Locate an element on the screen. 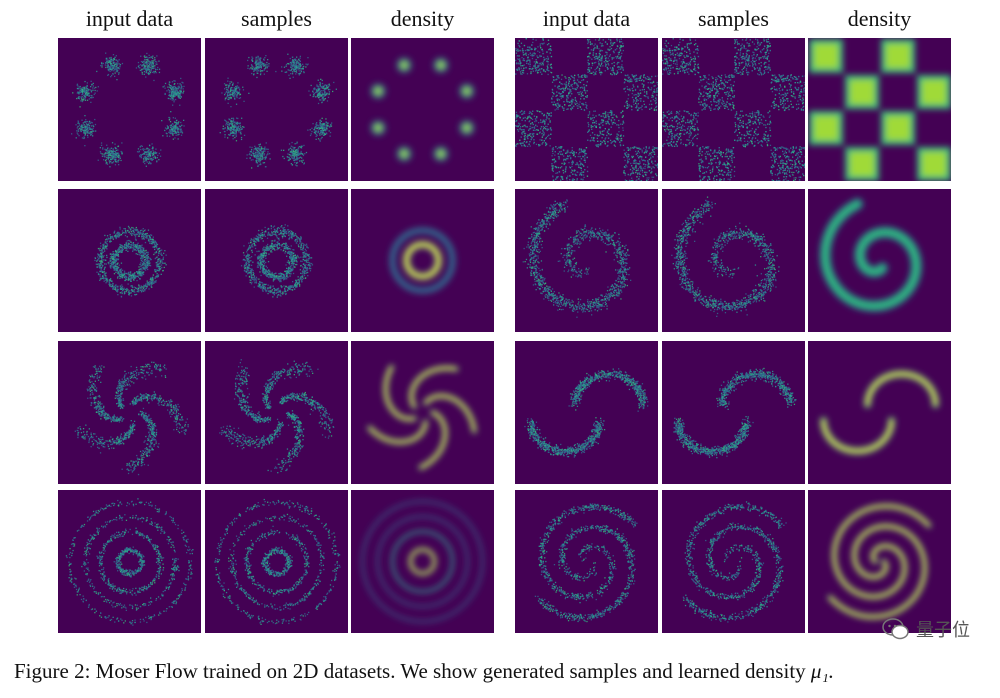 This screenshot has height=698, width=1000. plot-double-spiral-input is located at coordinates (586, 563).